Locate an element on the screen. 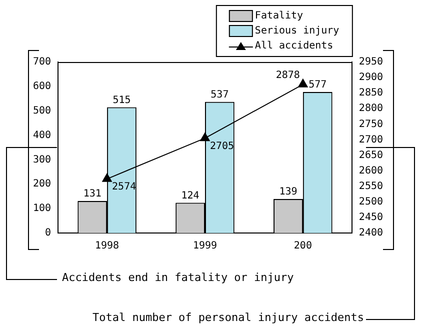  legend-label: All accidents is located at coordinates (294, 46).